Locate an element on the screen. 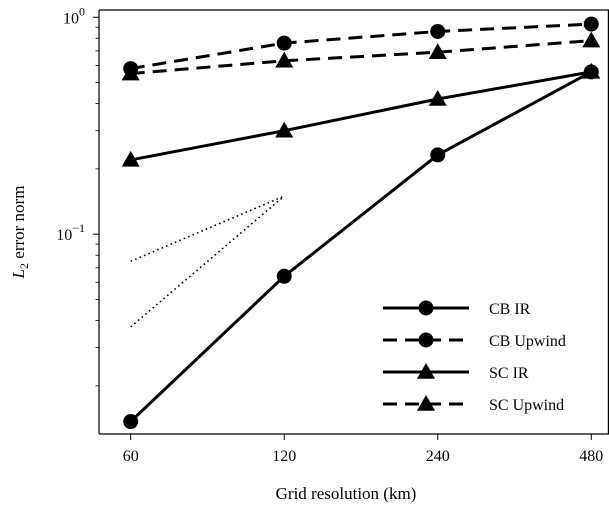 This screenshot has height=509, width=609. x-tick-label-2: 120 is located at coordinates (284, 456).